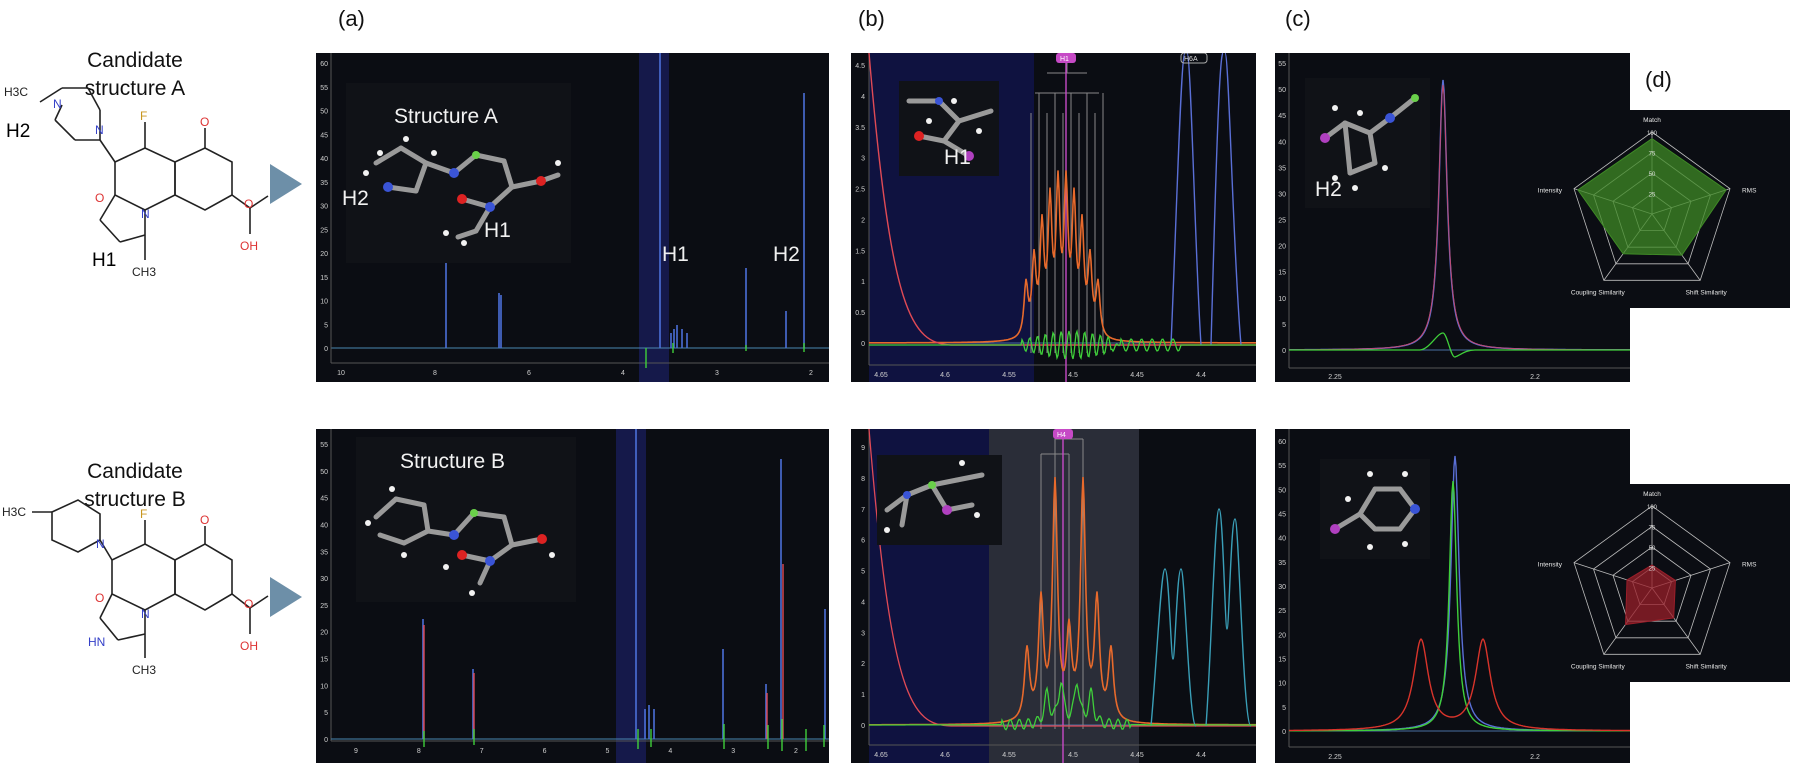 This screenshot has width=1797, height=767. I want to click on radar-axis-label: Match, so click(1652, 120).